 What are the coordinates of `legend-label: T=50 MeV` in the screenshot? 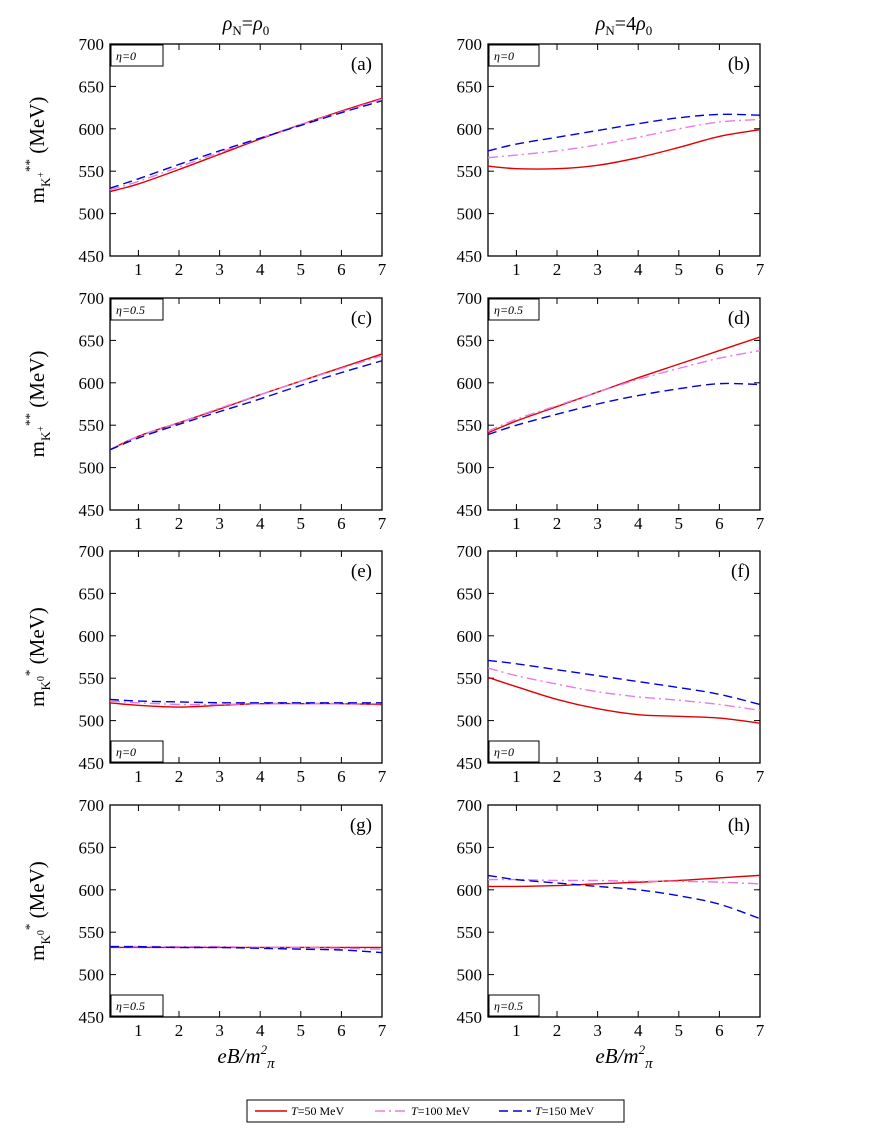 It's located at (317, 1111).